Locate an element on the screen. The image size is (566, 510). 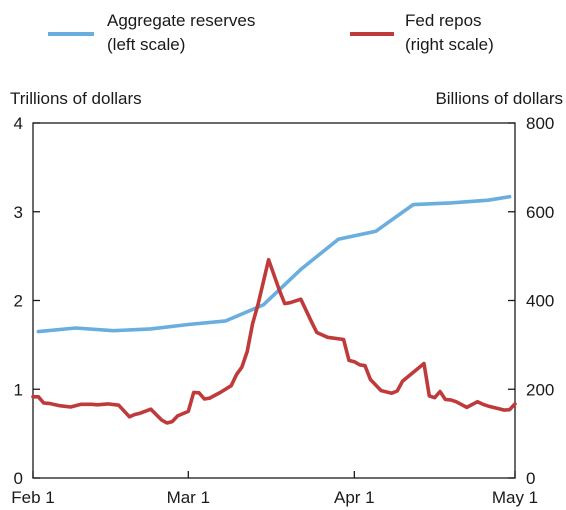
legend-label-fed-repos-line1: Fed repos is located at coordinates (443, 20).